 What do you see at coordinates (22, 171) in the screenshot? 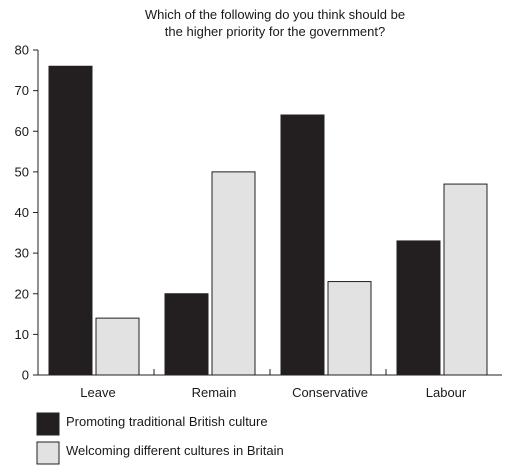
I see `y-tick-label: 50` at bounding box center [22, 171].